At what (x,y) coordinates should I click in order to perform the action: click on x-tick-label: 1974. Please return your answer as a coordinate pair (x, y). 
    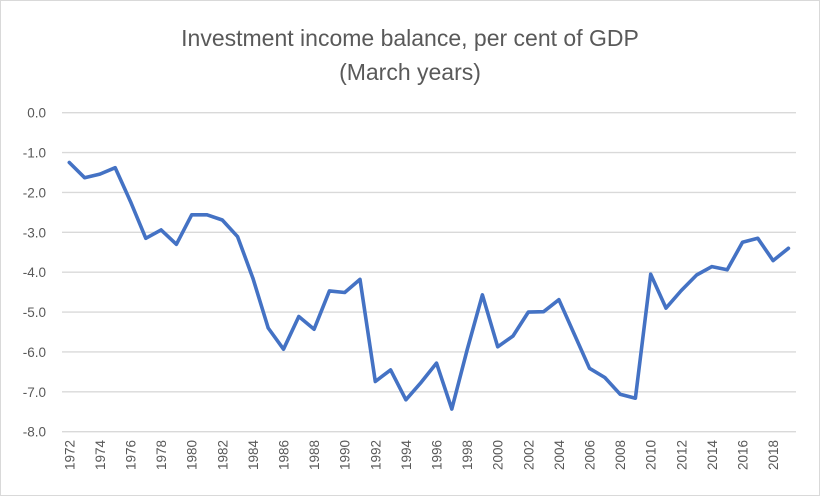
    Looking at the image, I should click on (100, 455).